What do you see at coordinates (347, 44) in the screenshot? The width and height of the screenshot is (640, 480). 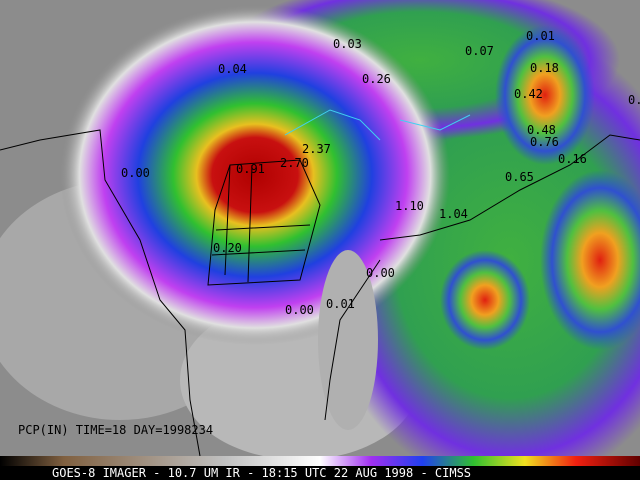 I see `precip-label: 0.03` at bounding box center [347, 44].